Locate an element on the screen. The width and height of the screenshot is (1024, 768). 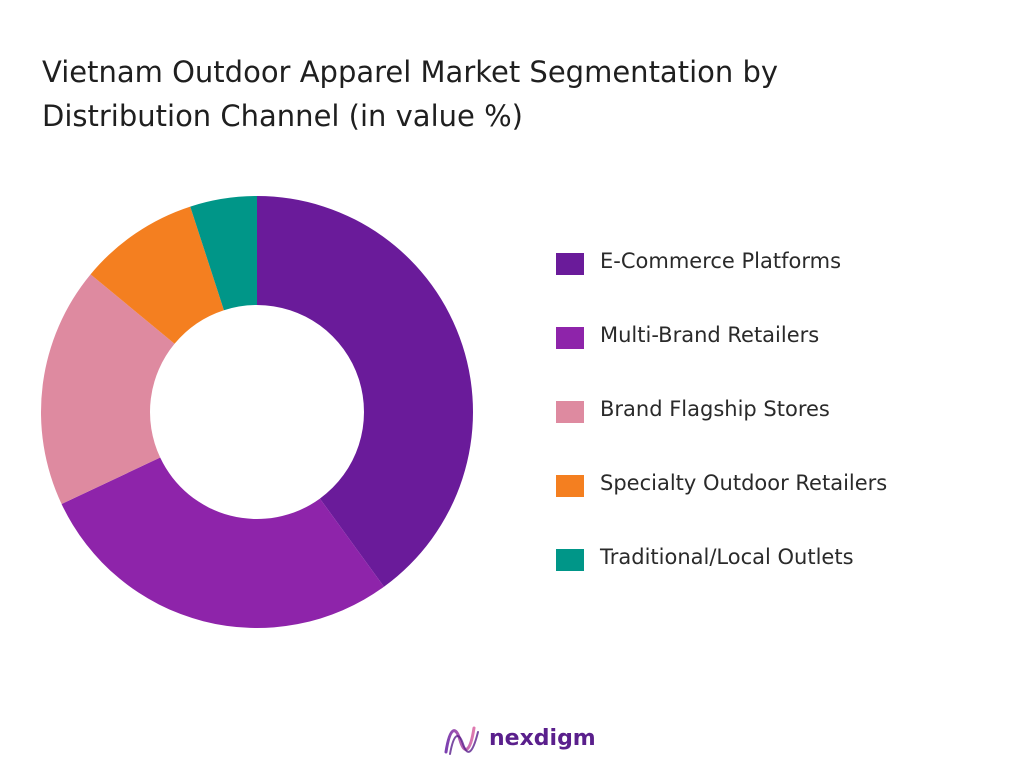
legend-label: Traditional/Local Outlets is located at coordinates (727, 557).